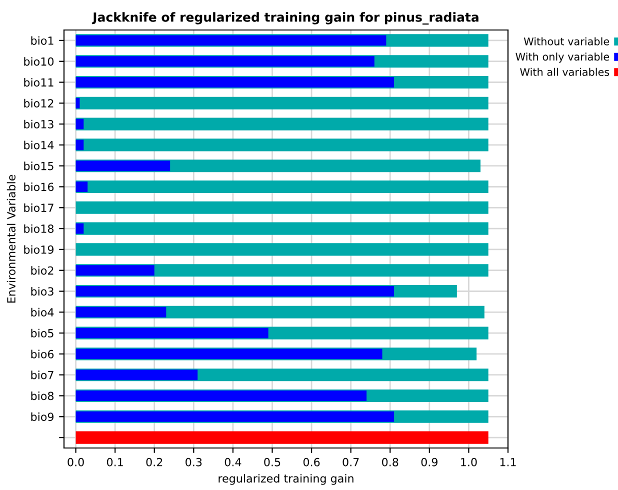 The width and height of the screenshot is (618, 490). I want to click on x-tick-label: 1.1, so click(508, 462).